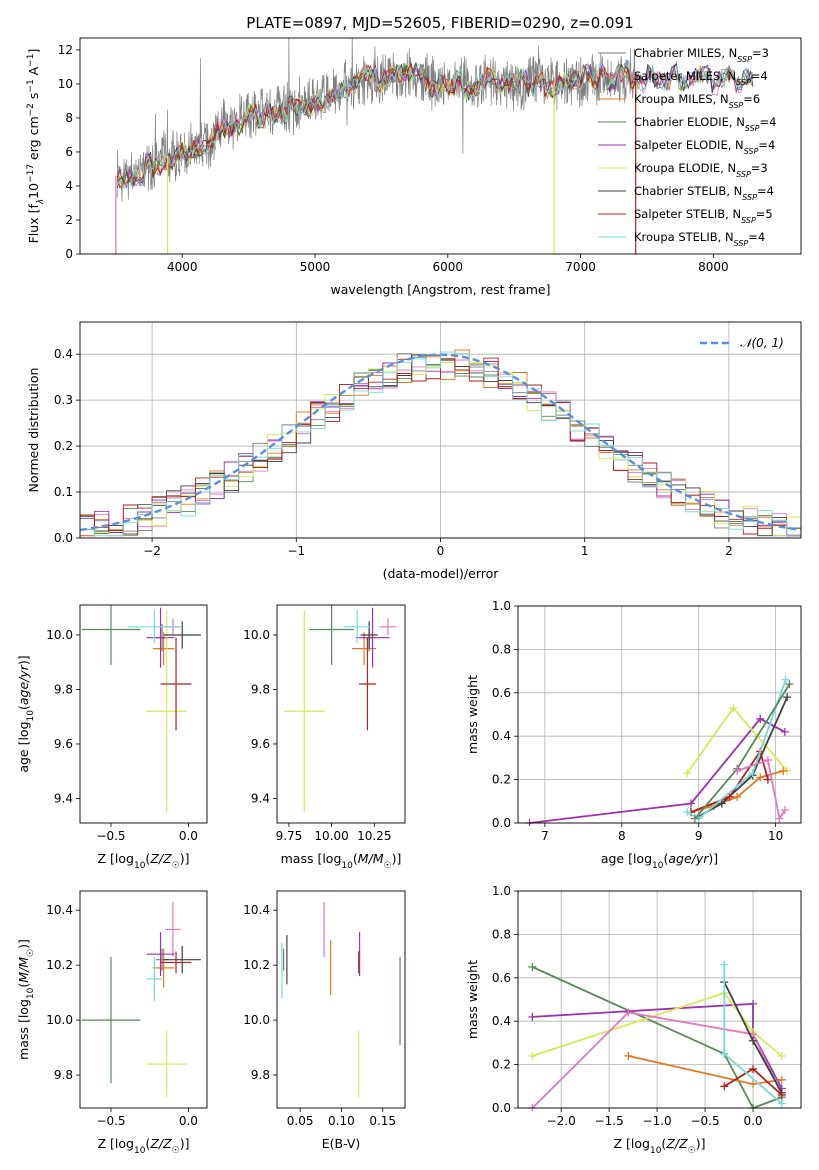  I want to click on spectrum-plot-area, so click(434, 146).